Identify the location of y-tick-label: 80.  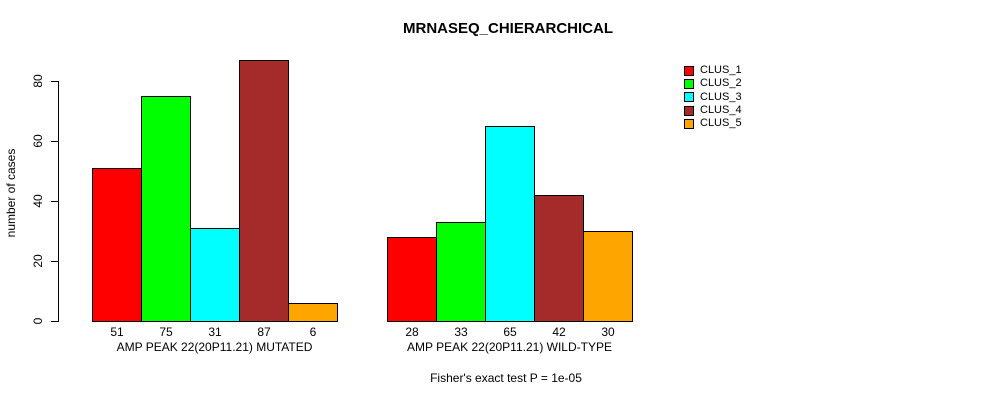
(38, 81).